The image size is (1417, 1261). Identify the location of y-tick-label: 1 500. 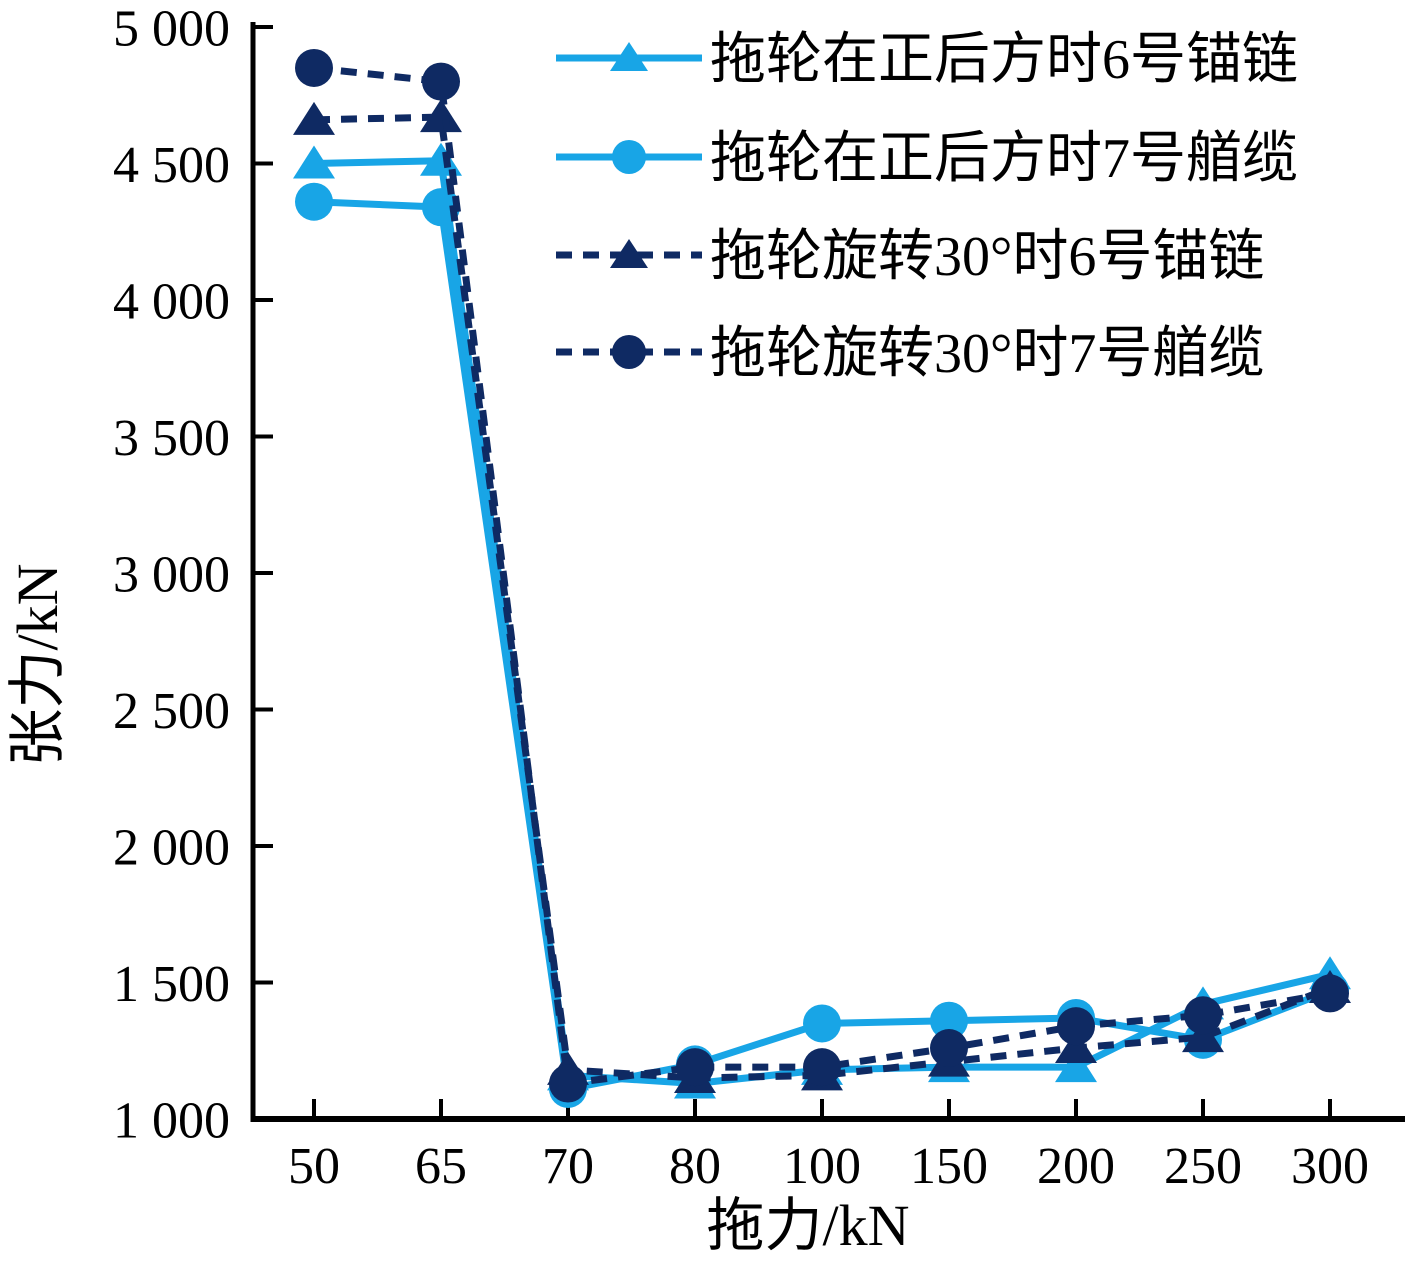
(171, 984).